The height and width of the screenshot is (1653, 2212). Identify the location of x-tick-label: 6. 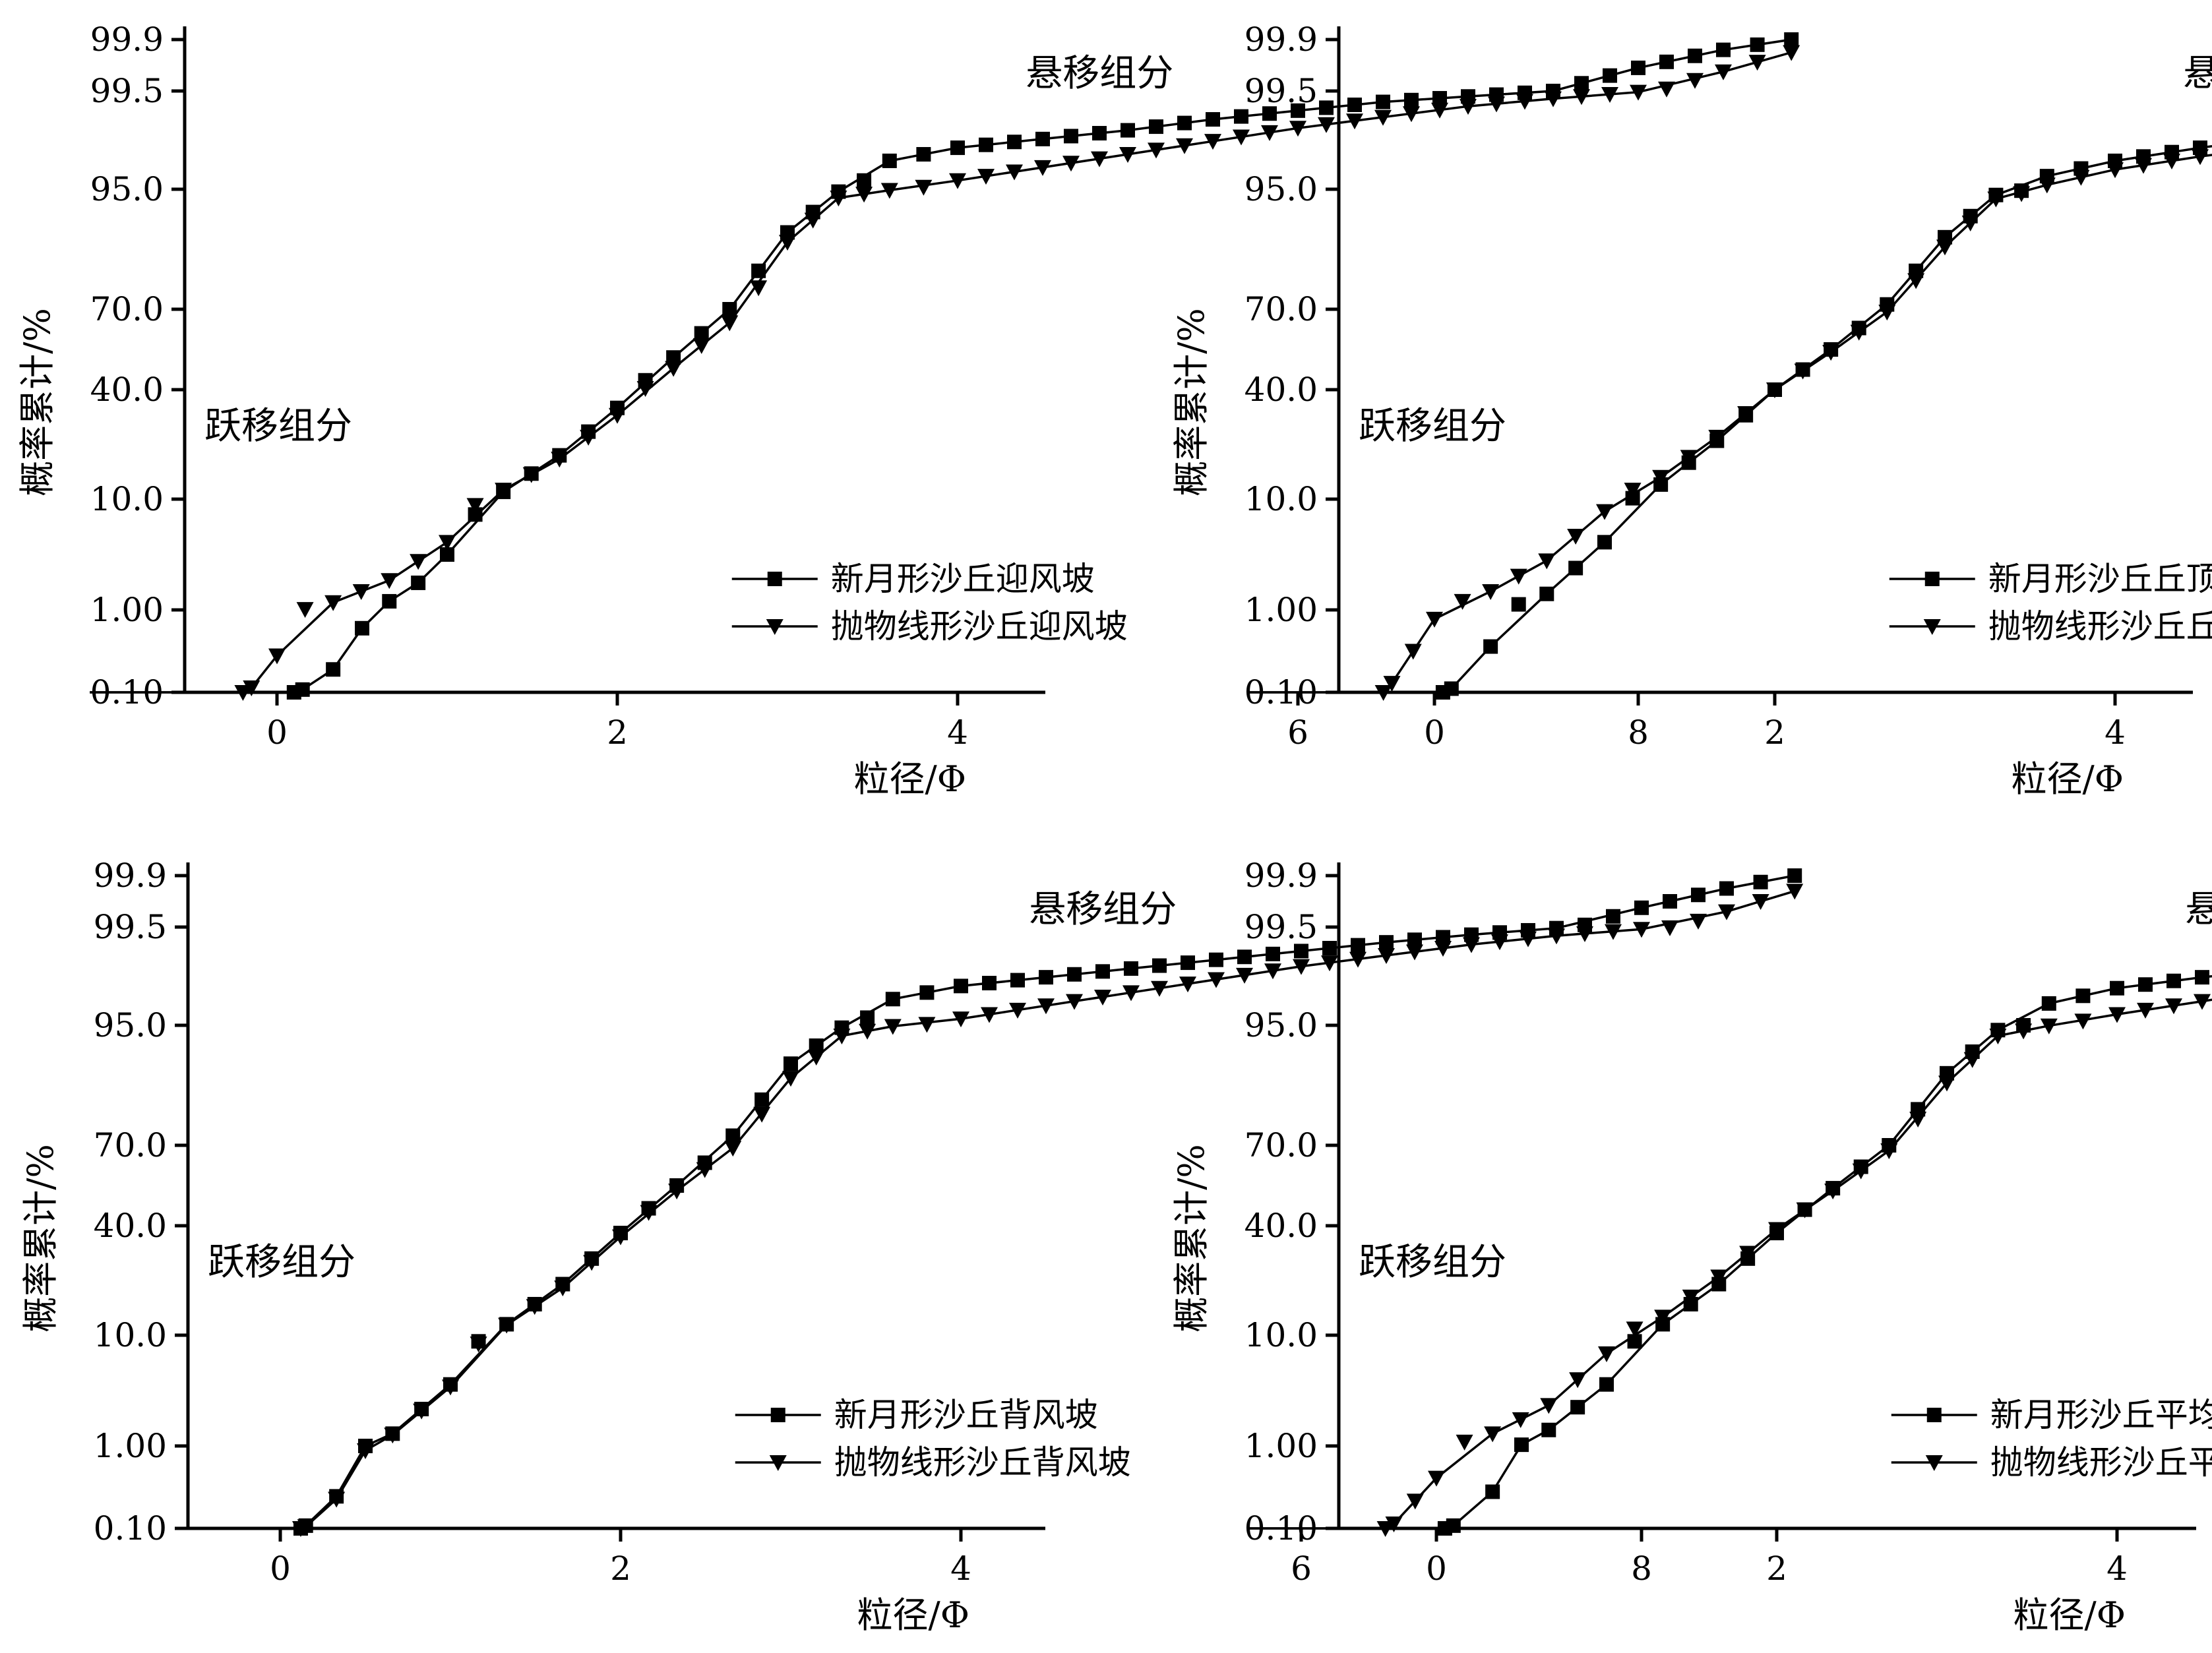
(1297, 733).